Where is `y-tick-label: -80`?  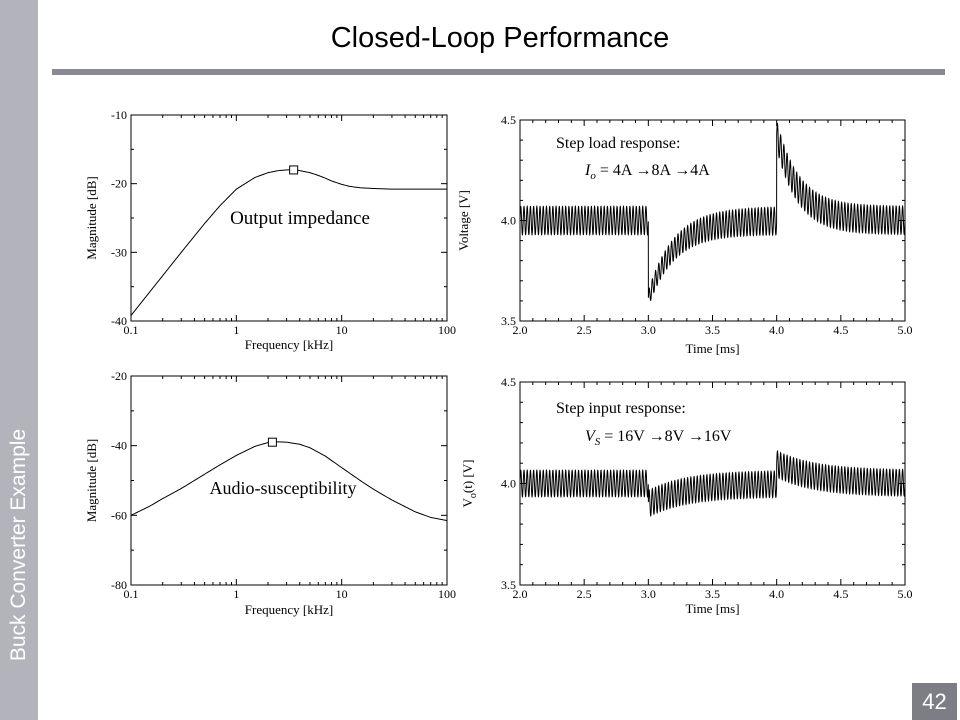
y-tick-label: -80 is located at coordinates (119, 585).